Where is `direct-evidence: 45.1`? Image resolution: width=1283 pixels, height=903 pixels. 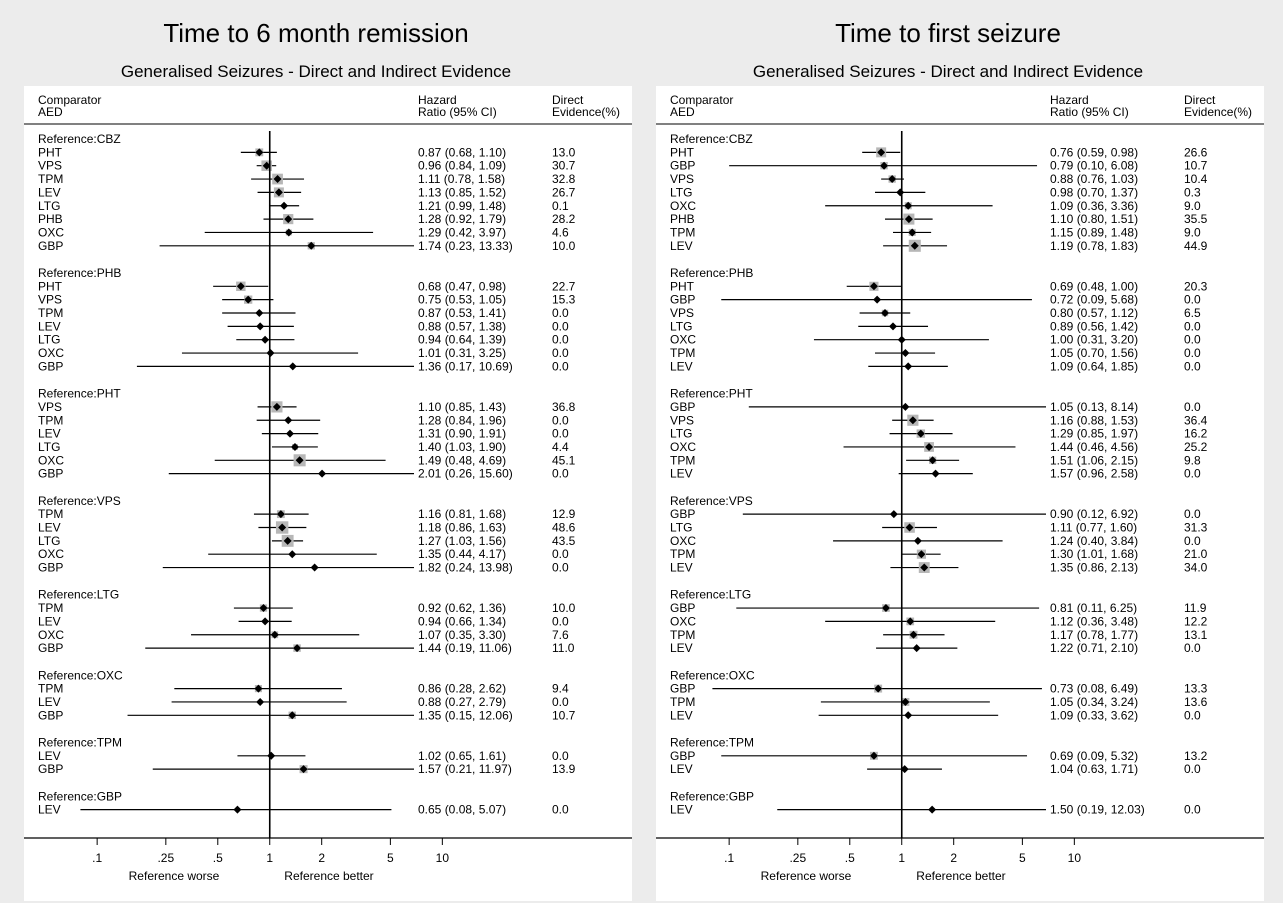
direct-evidence: 45.1 is located at coordinates (564, 460).